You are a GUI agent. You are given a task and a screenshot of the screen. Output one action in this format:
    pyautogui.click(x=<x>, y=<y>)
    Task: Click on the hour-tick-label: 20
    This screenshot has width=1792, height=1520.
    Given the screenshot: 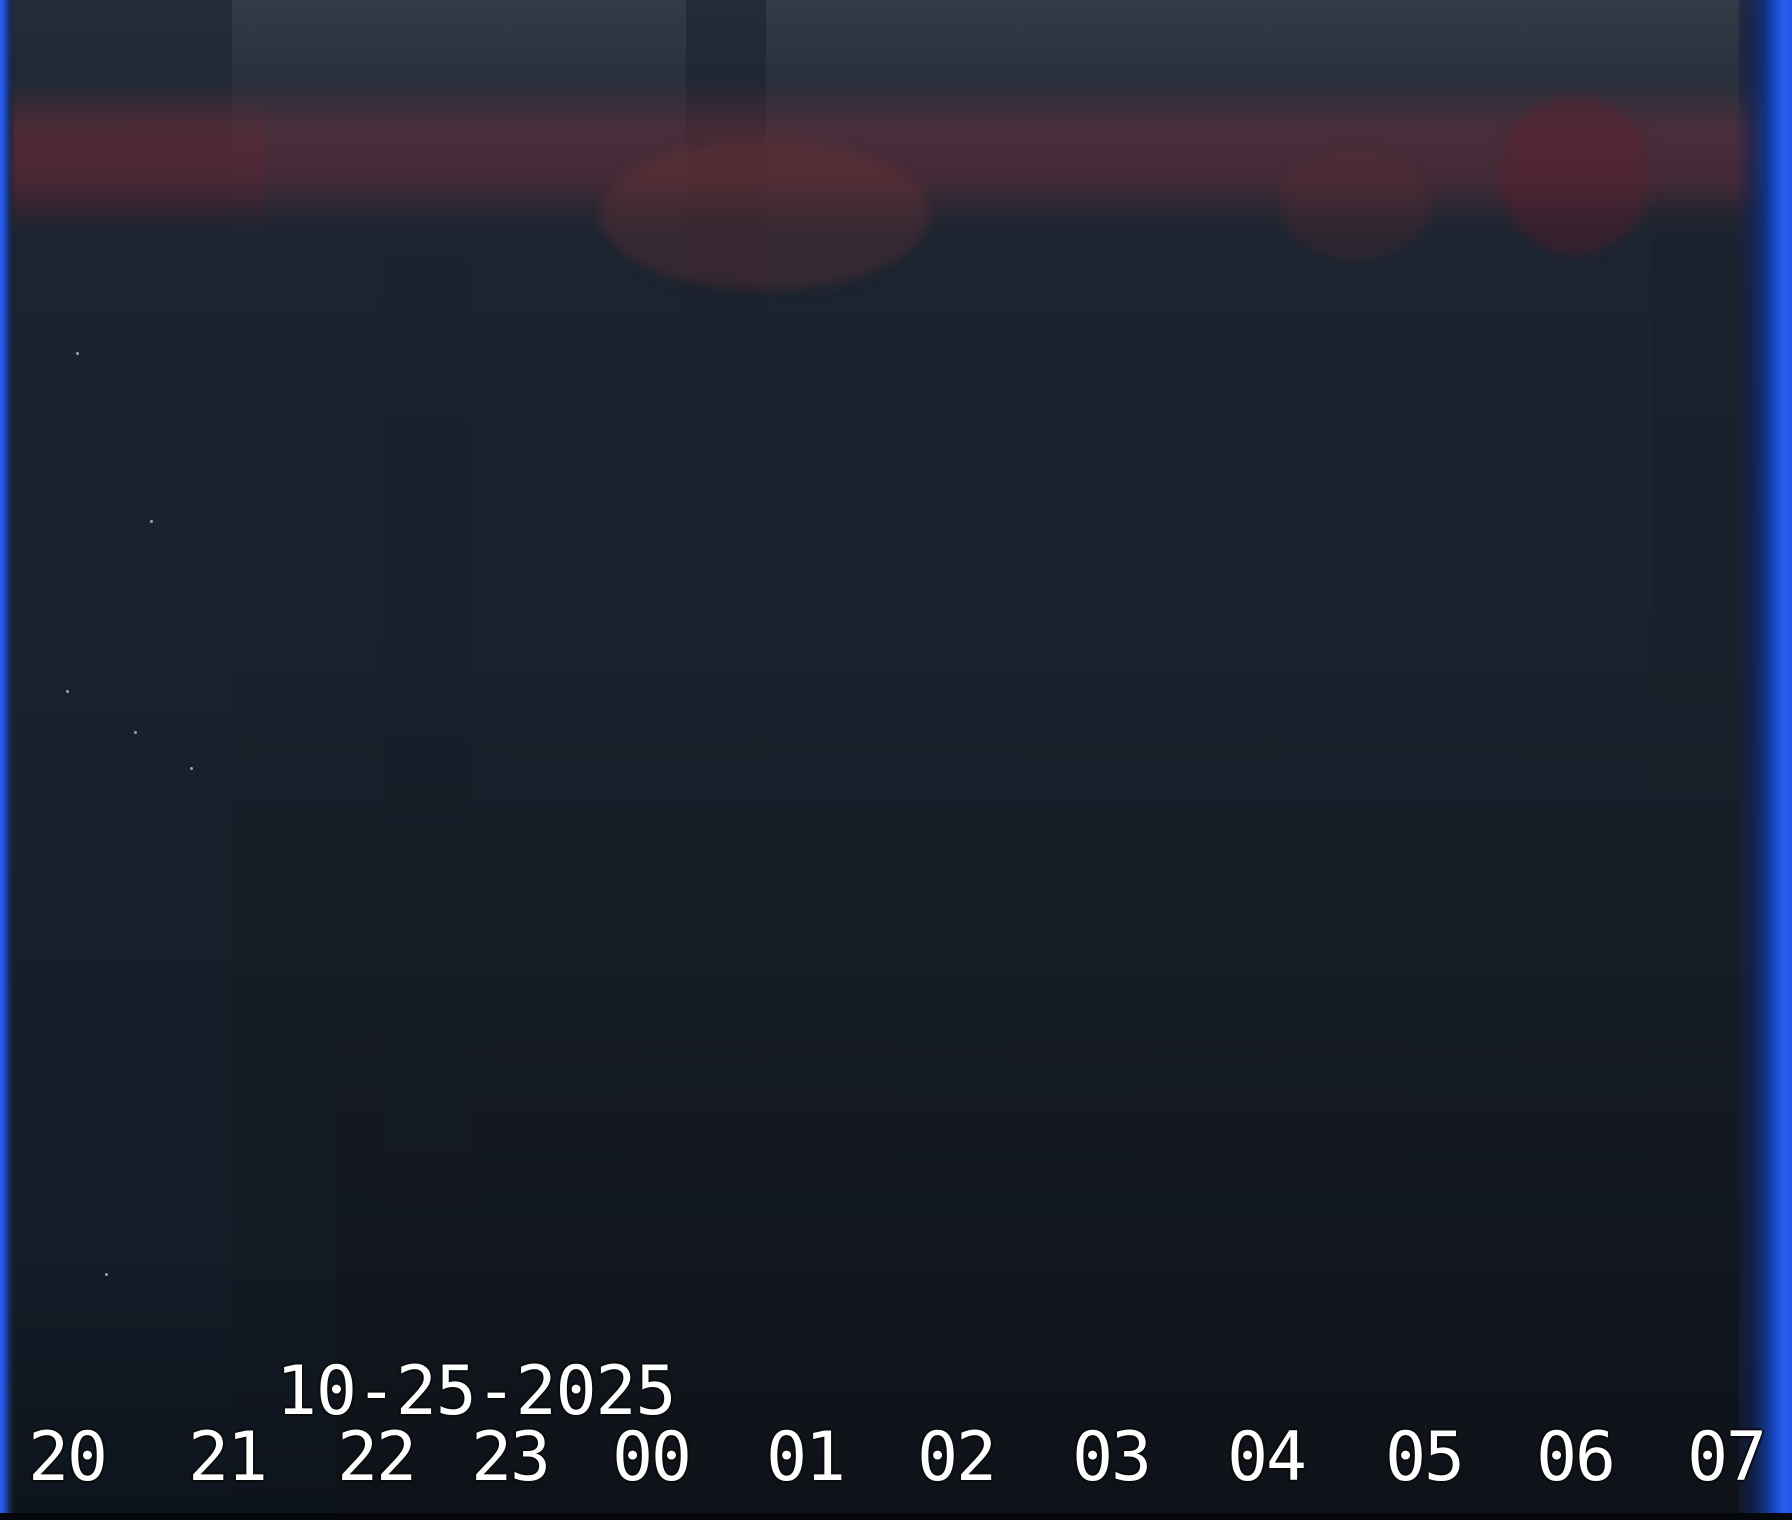 What is the action you would take?
    pyautogui.click(x=68, y=1457)
    